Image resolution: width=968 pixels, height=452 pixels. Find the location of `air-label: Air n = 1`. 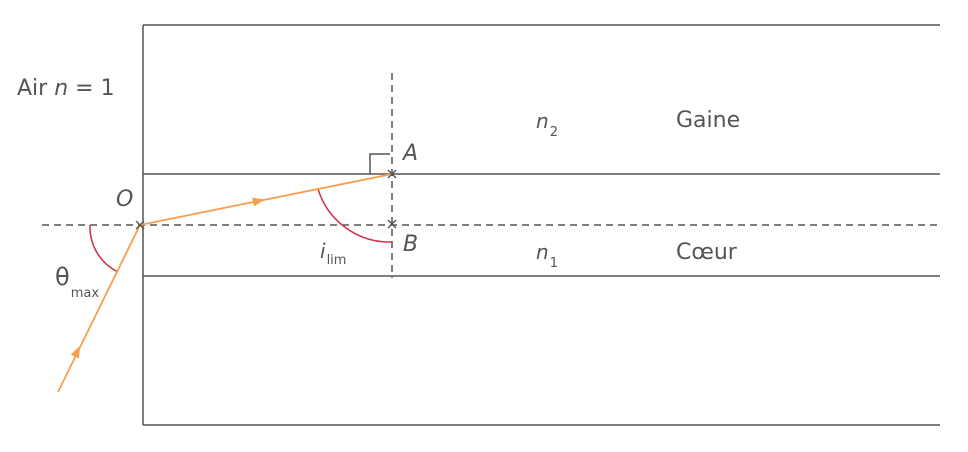

air-label: Air n = 1 is located at coordinates (66, 88).